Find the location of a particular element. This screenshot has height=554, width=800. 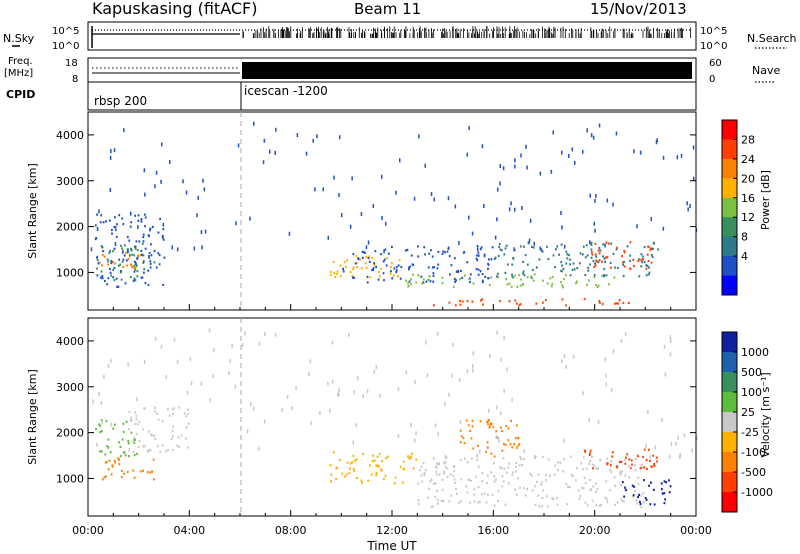

colorbar-tick-label: 500 is located at coordinates (751, 372).